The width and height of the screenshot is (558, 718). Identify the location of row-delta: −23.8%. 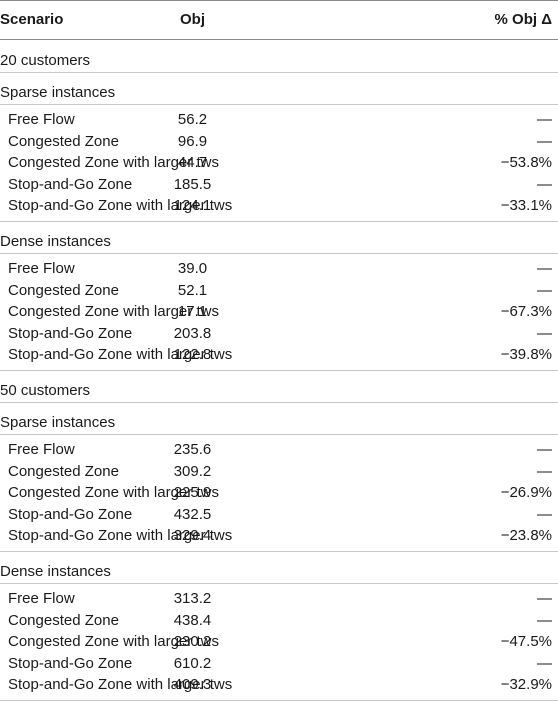
(526, 535).